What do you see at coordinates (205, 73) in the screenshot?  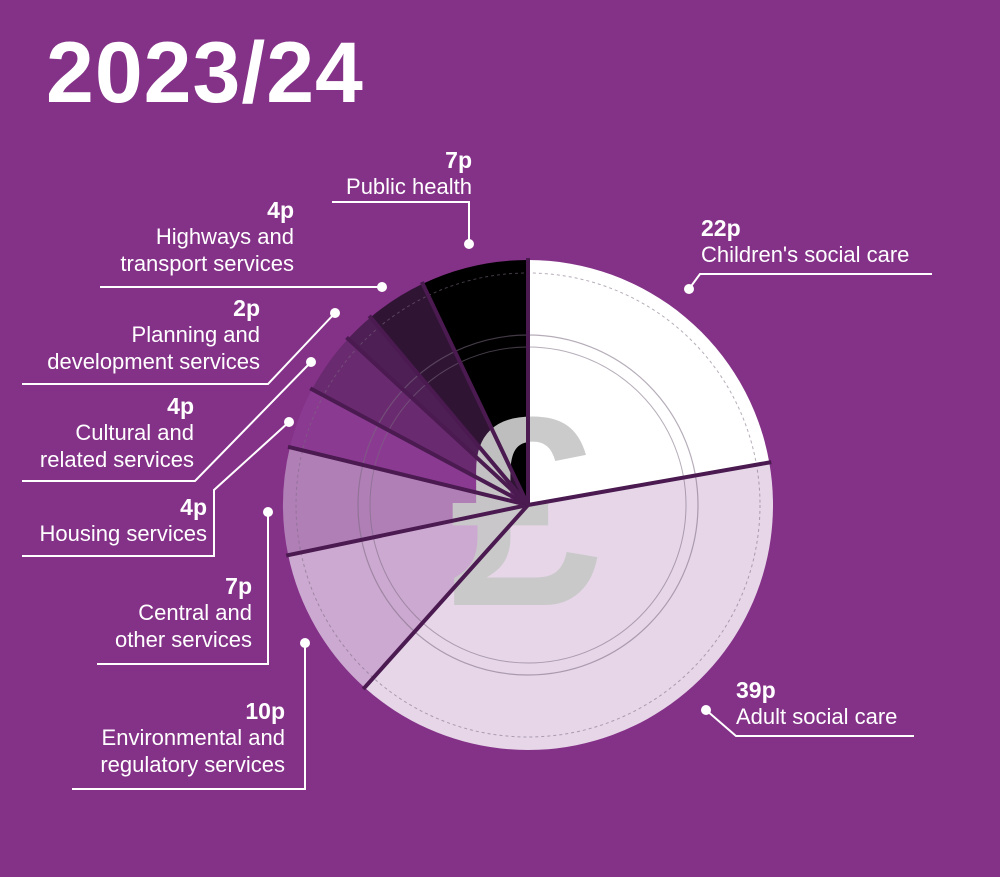 I see `chart-title: 2023/24` at bounding box center [205, 73].